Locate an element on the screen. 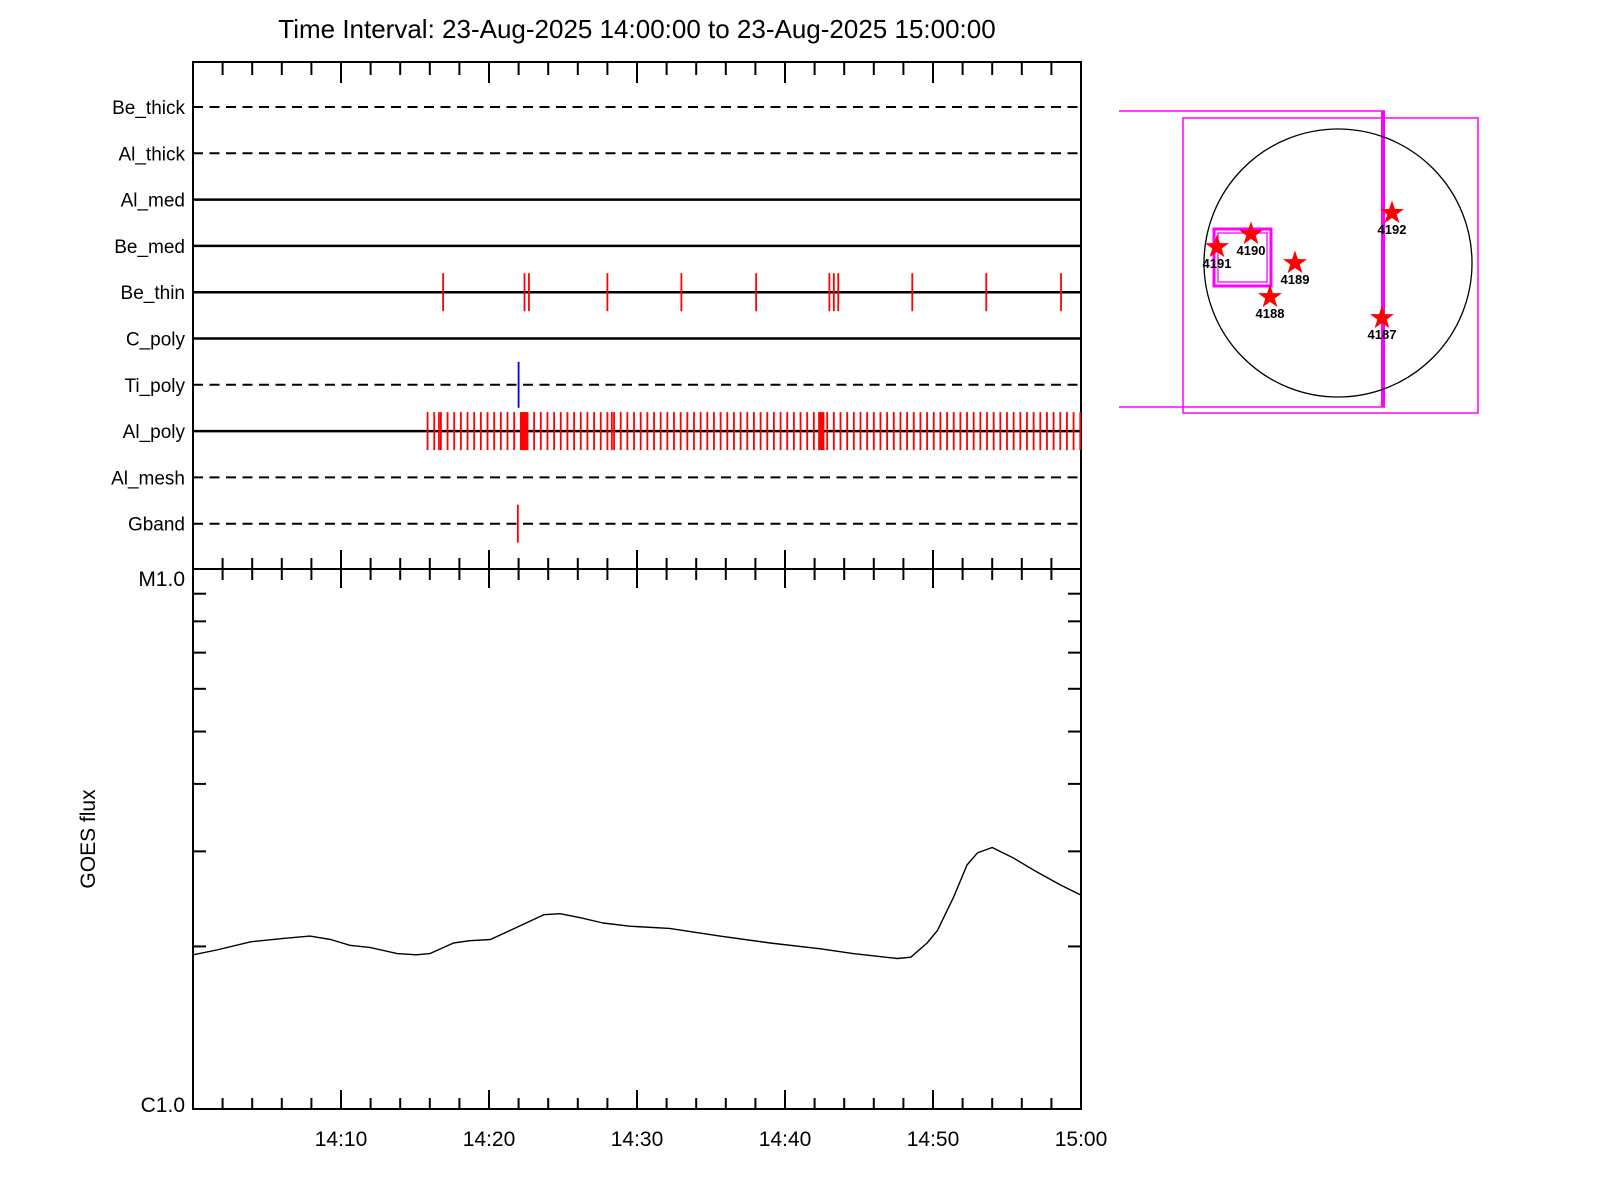 The width and height of the screenshot is (1600, 1200). x-tick-label: 14:50 is located at coordinates (933, 1139).